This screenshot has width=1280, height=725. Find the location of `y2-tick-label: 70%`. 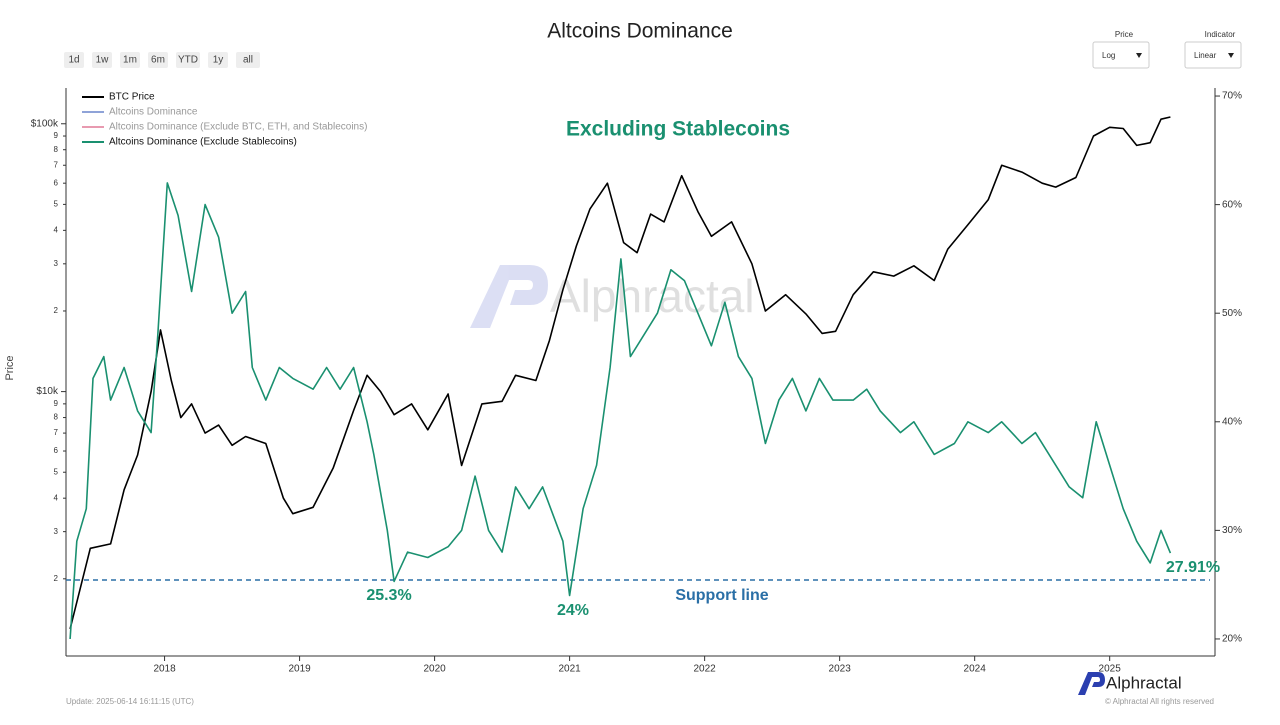

y2-tick-label: 70% is located at coordinates (1232, 96).